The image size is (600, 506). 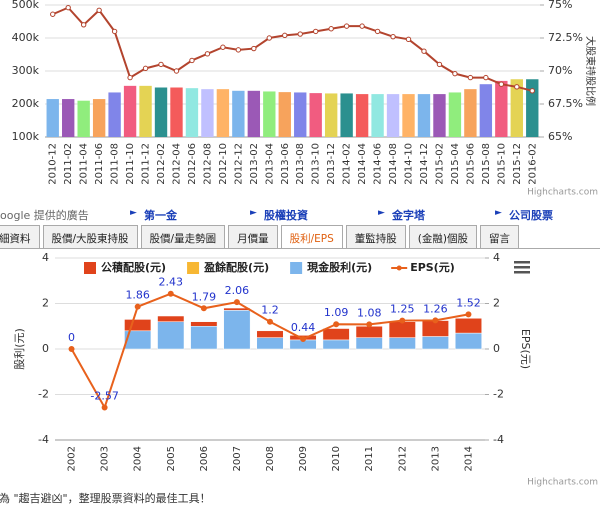 What do you see at coordinates (68, 164) in the screenshot?
I see `x-tick-label: 2011-02` at bounding box center [68, 164].